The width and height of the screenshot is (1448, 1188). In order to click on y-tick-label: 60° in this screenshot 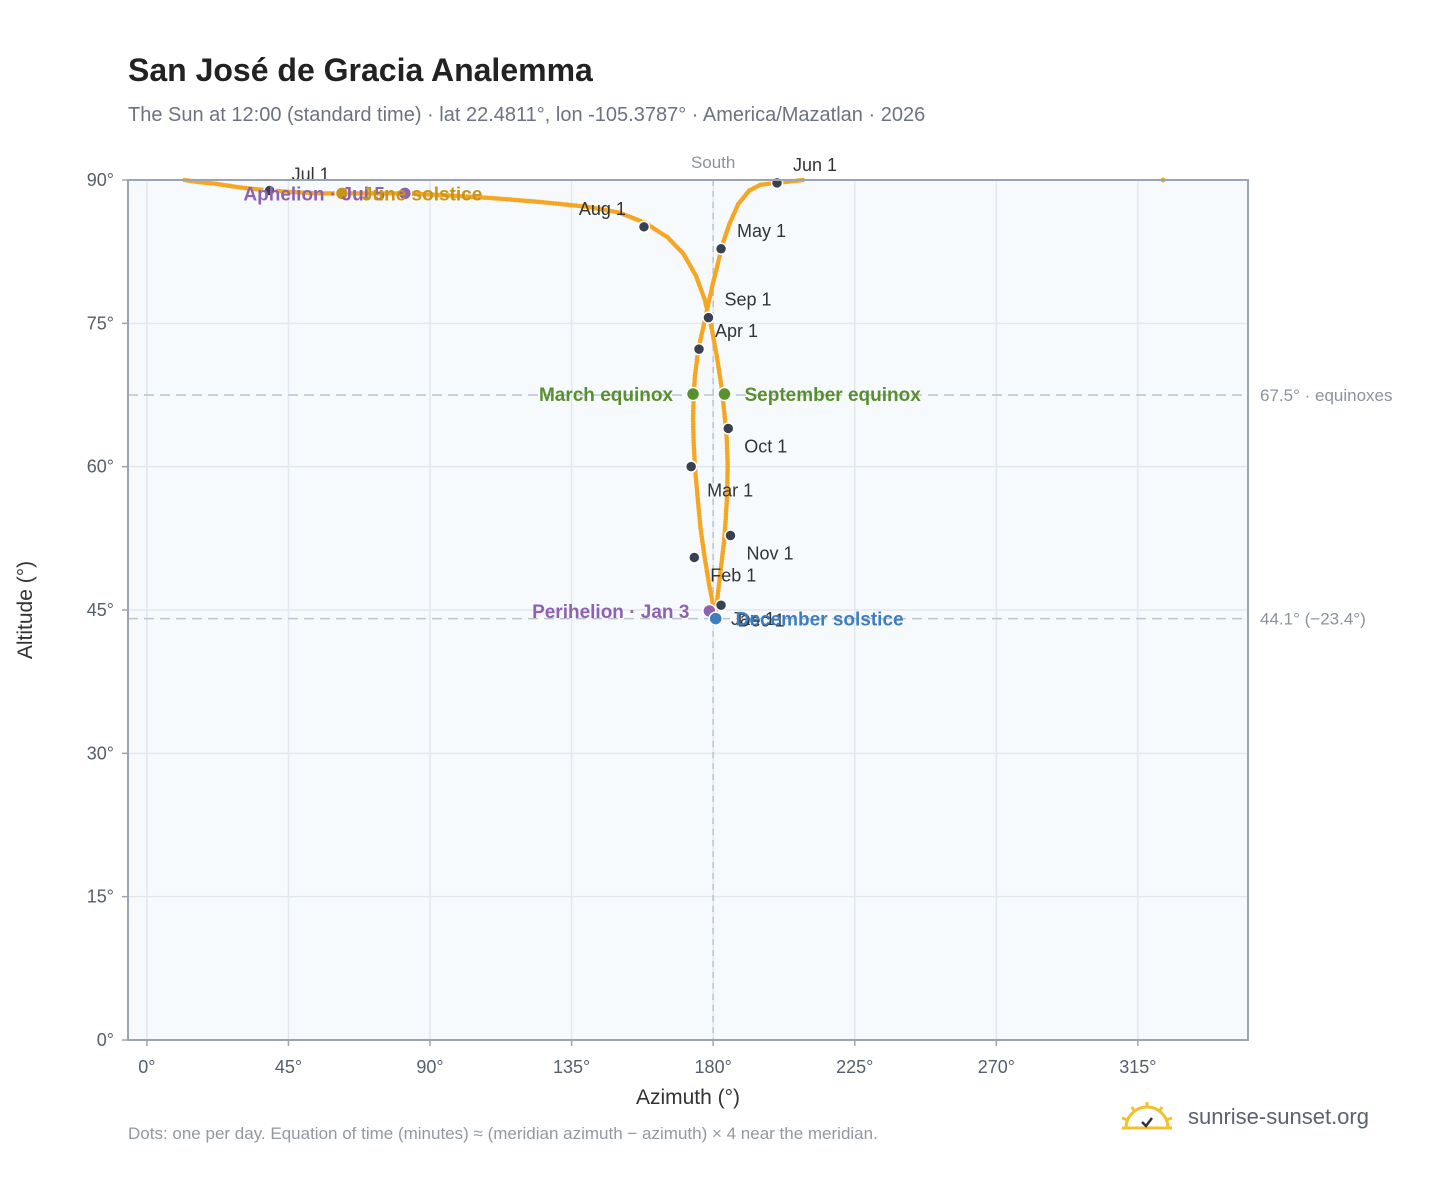, I will do `click(100, 467)`.